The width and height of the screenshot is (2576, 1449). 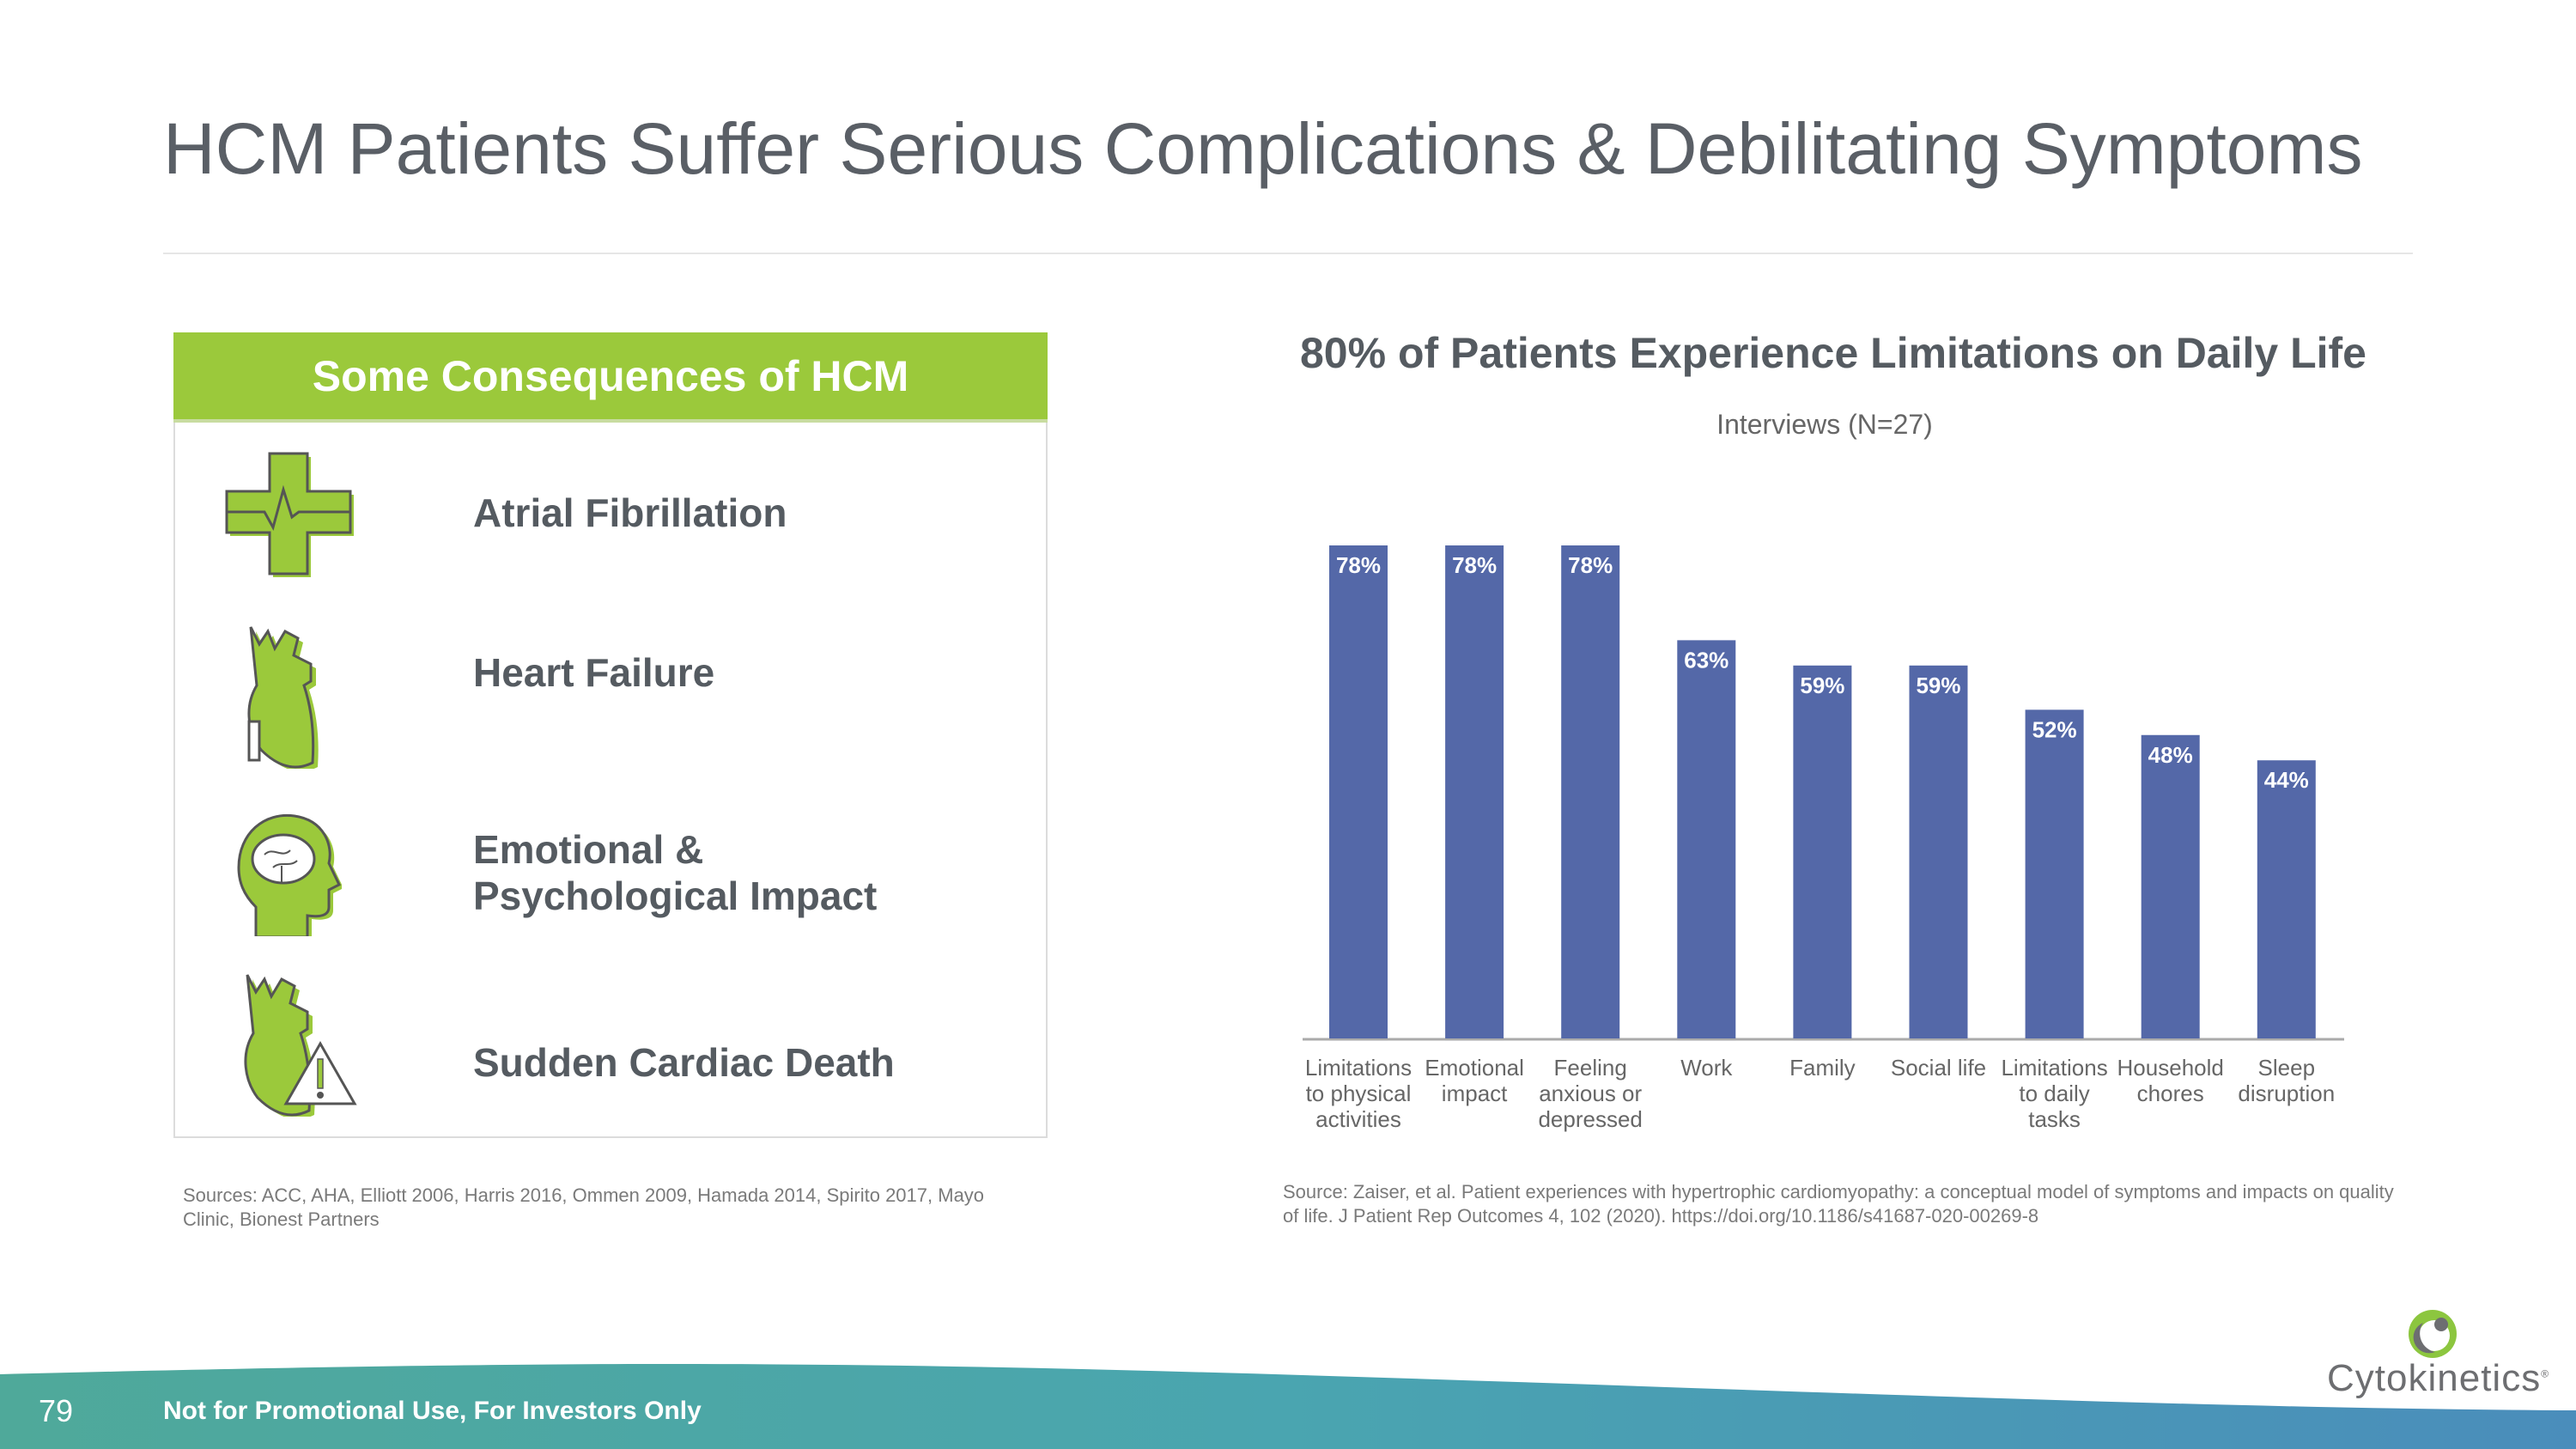 I want to click on consequence-emotional-line2: Psychological Impact, so click(x=675, y=896).